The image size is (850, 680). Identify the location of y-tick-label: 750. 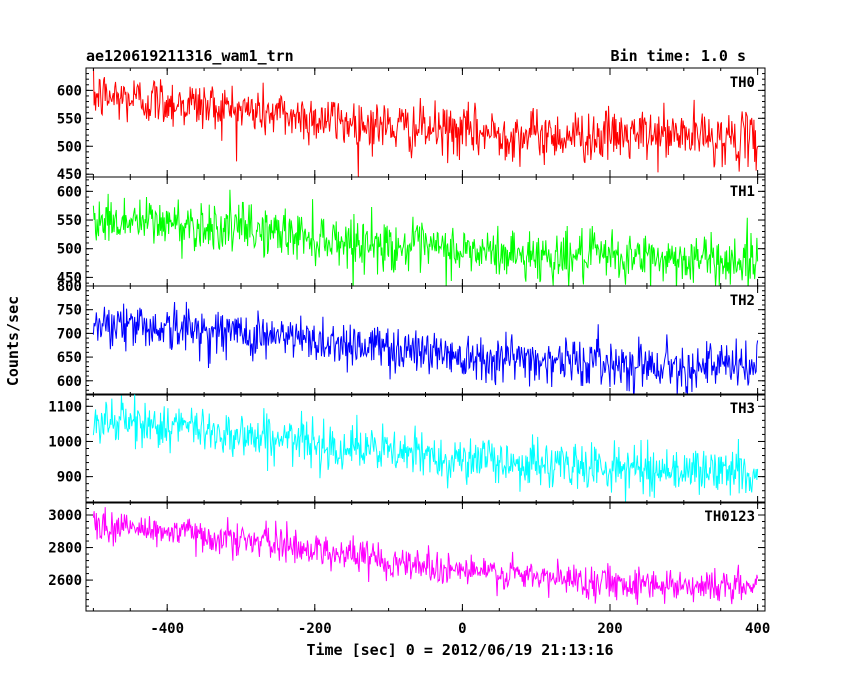
(69, 311).